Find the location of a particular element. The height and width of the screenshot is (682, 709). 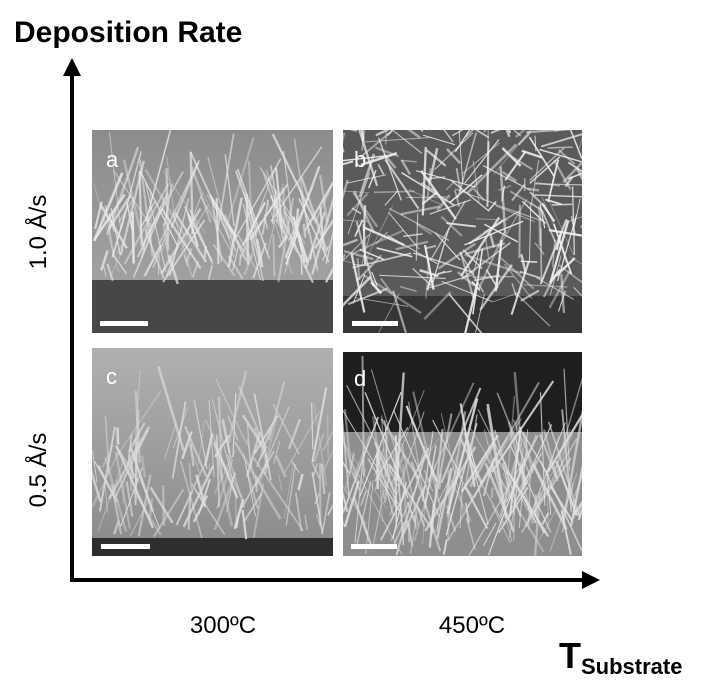

row-label: 0.5 Å/s is located at coordinates (38, 470).